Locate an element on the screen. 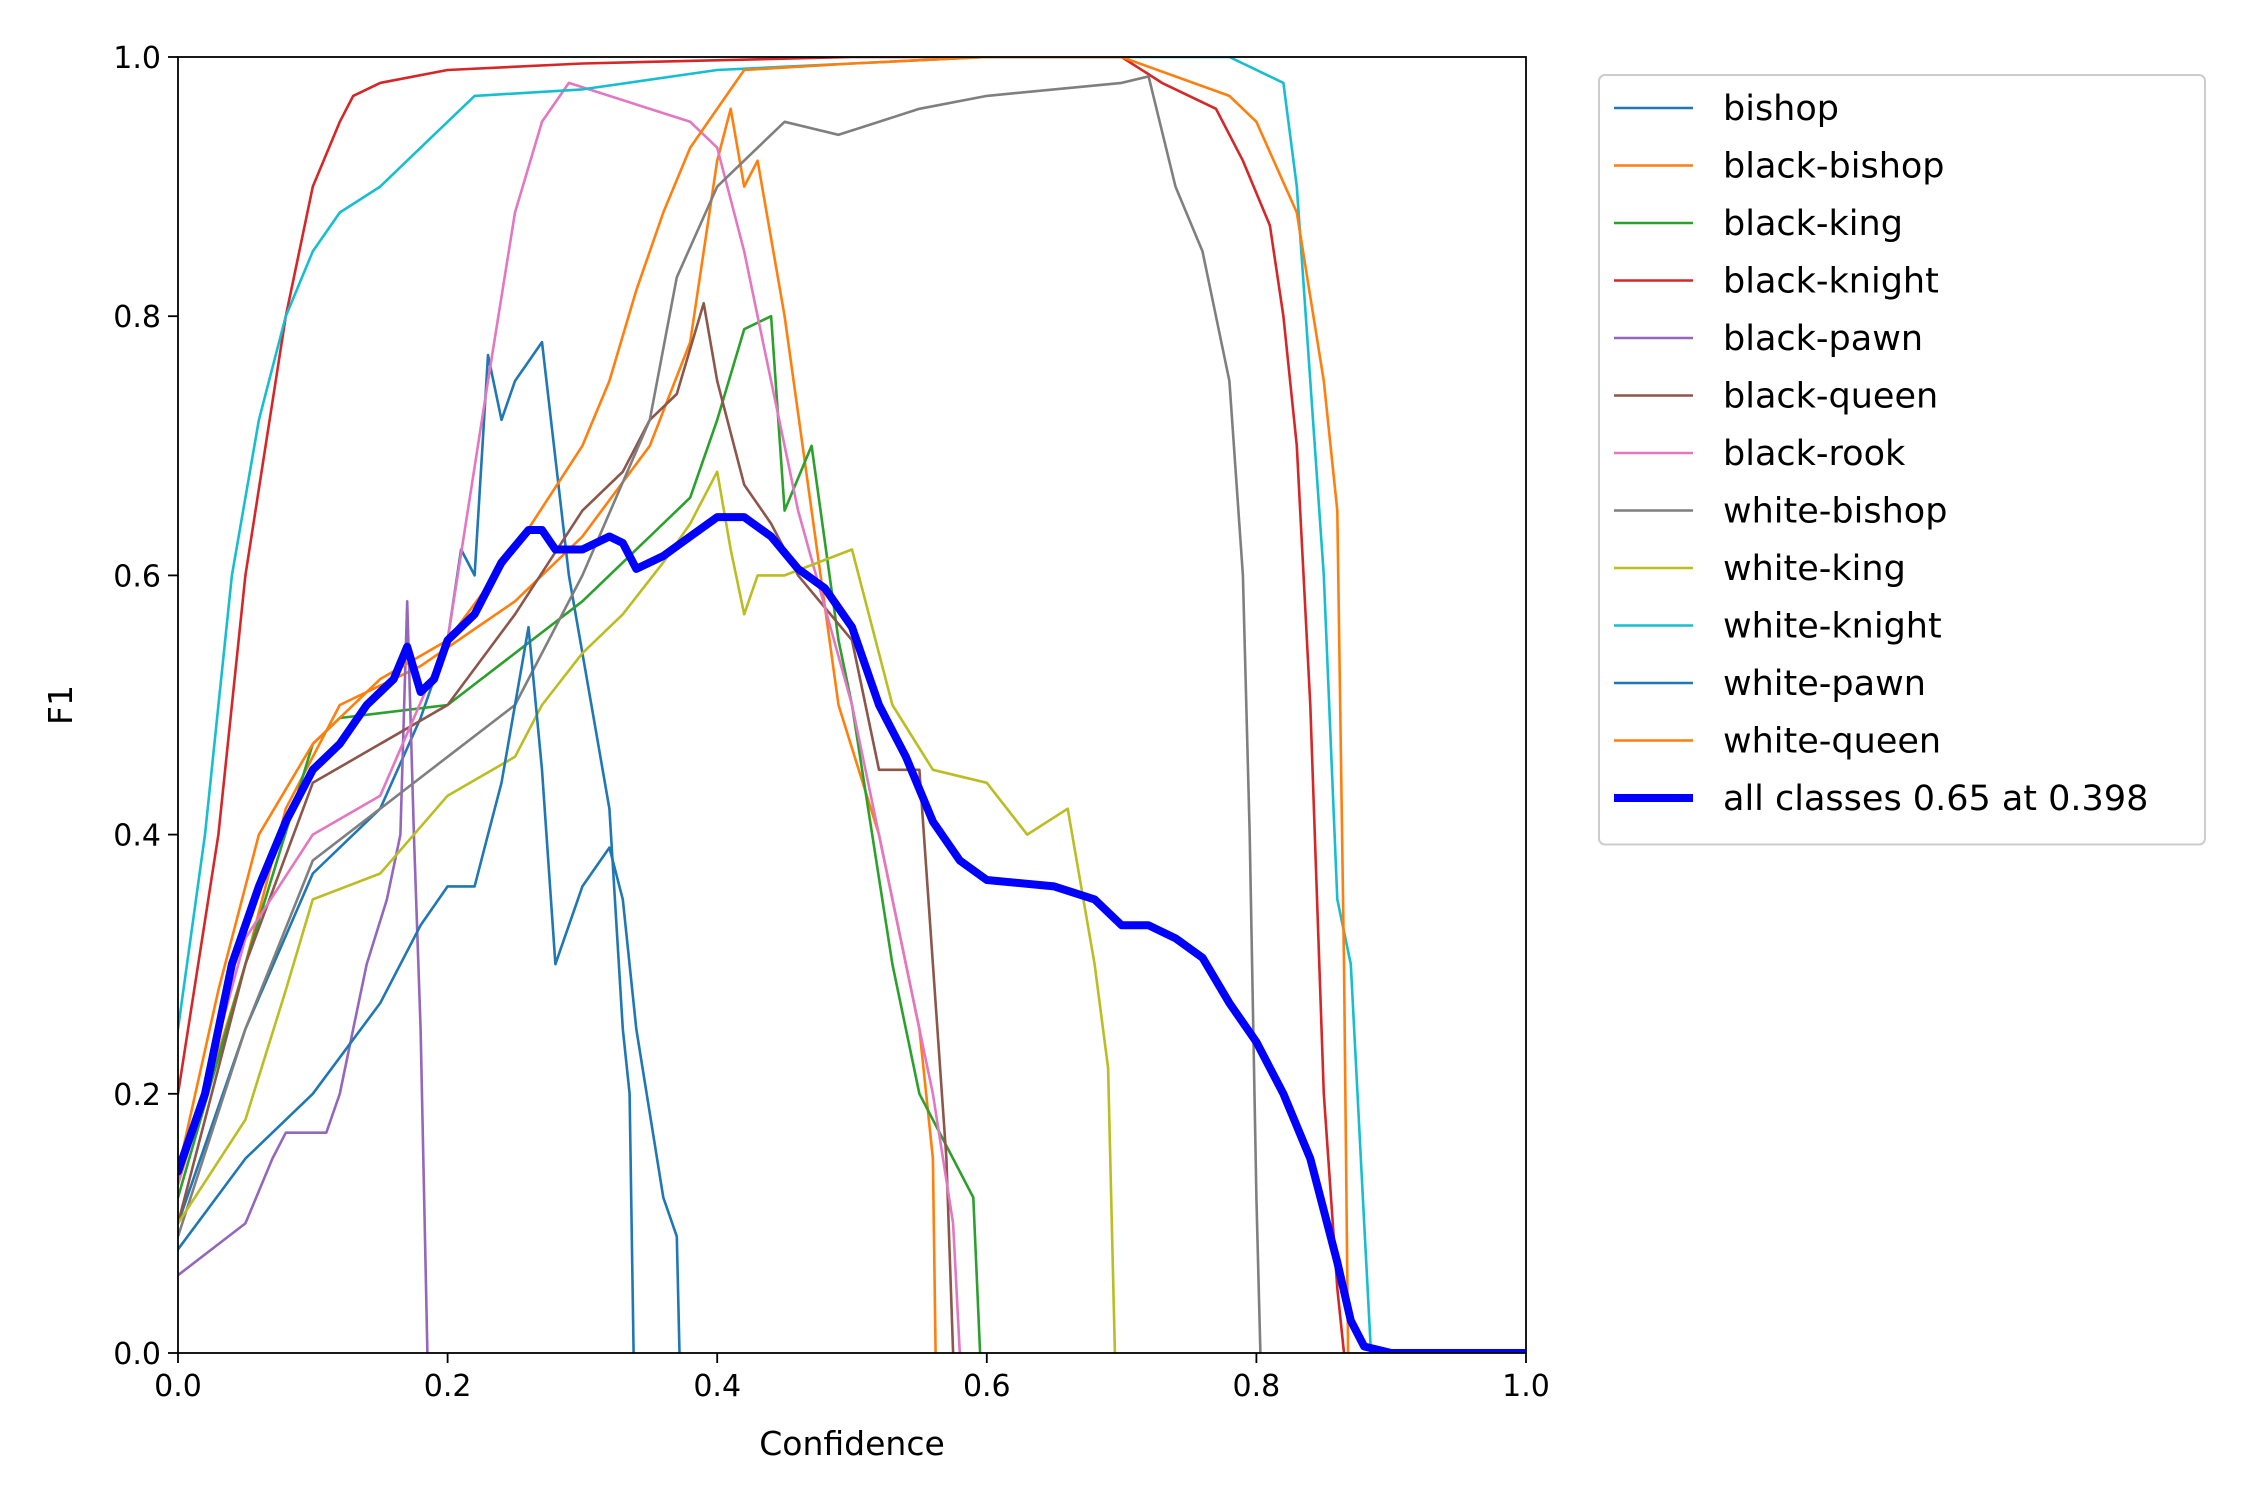 Image resolution: width=2250 pixels, height=1500 pixels. legend-label: white-pawn is located at coordinates (1824, 684).